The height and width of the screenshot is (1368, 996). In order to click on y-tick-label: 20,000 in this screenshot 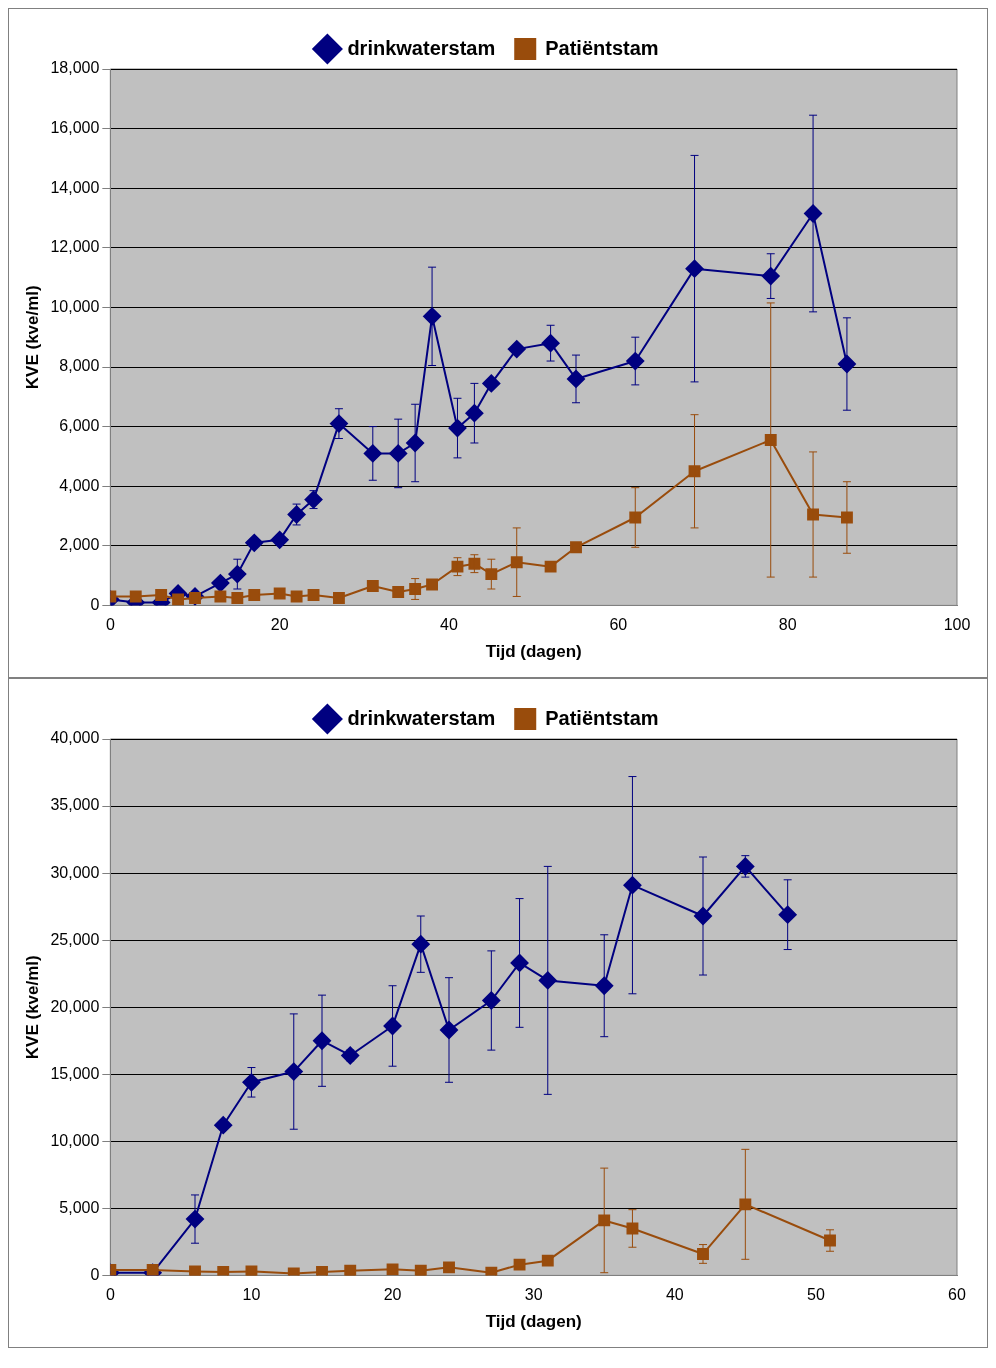, I will do `click(75, 1006)`.